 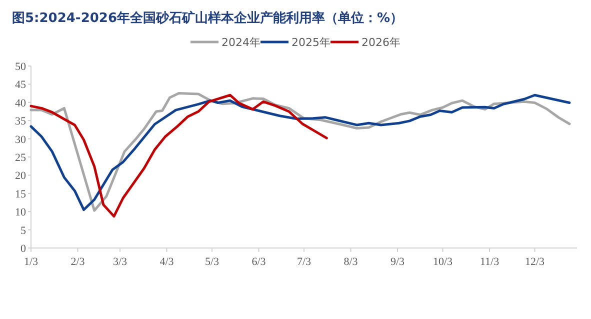 What do you see at coordinates (20, 176) in the screenshot?
I see `y-tick-label: 20` at bounding box center [20, 176].